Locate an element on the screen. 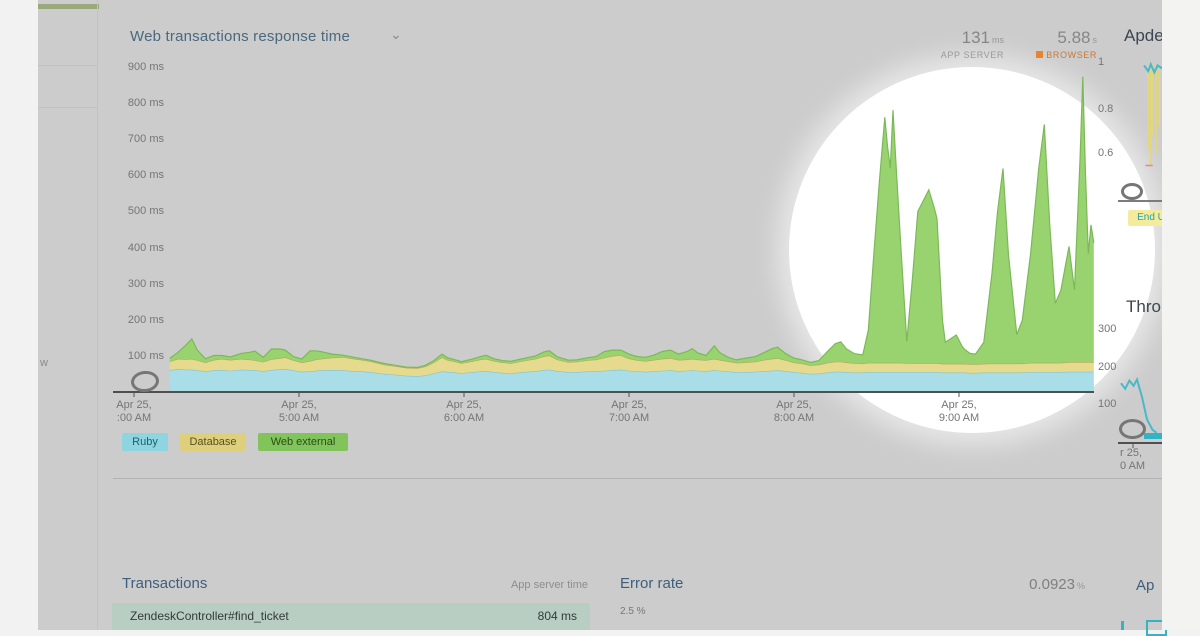  apdex-axis-line is located at coordinates (1141, 201).